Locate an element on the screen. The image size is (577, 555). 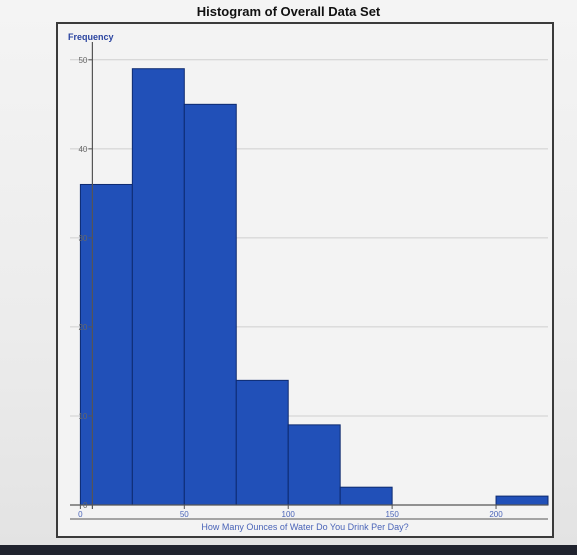
y-tick-label: 0 is located at coordinates (85, 505).